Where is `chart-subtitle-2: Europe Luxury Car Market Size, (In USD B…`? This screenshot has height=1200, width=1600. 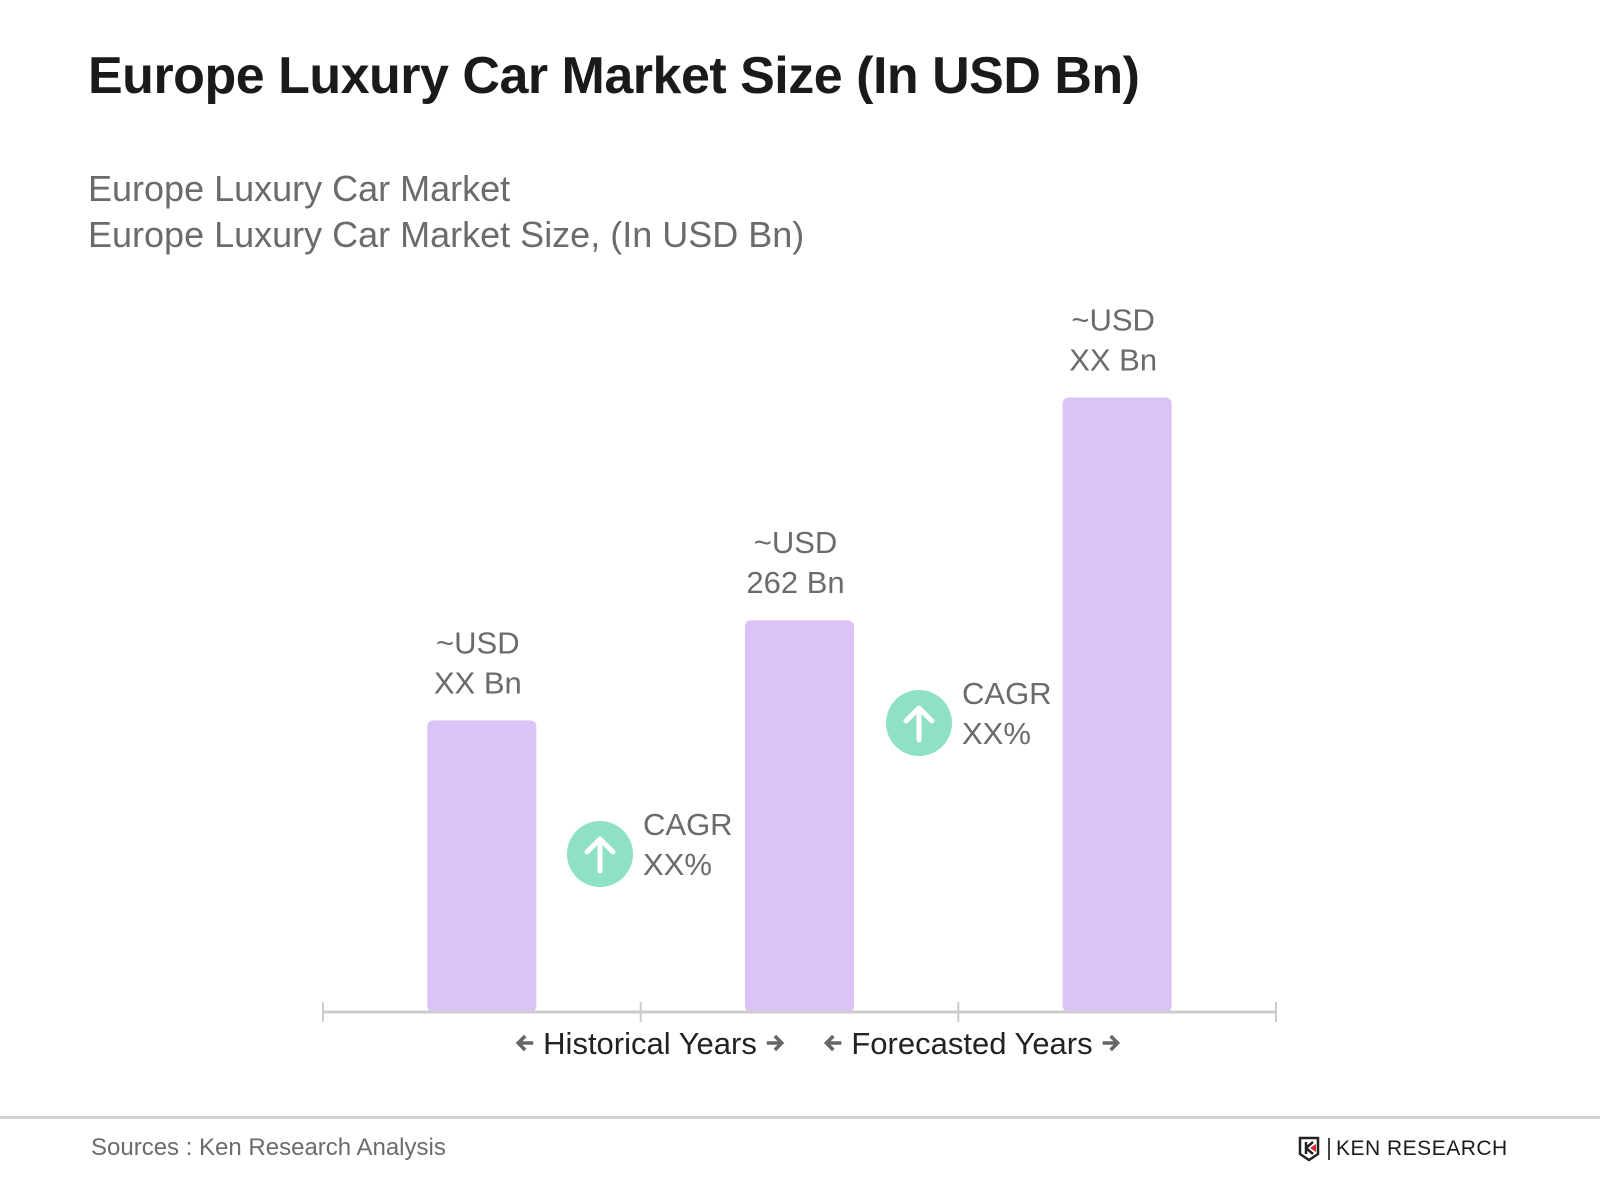
chart-subtitle-2: Europe Luxury Car Market Size, (In USD B… is located at coordinates (446, 234).